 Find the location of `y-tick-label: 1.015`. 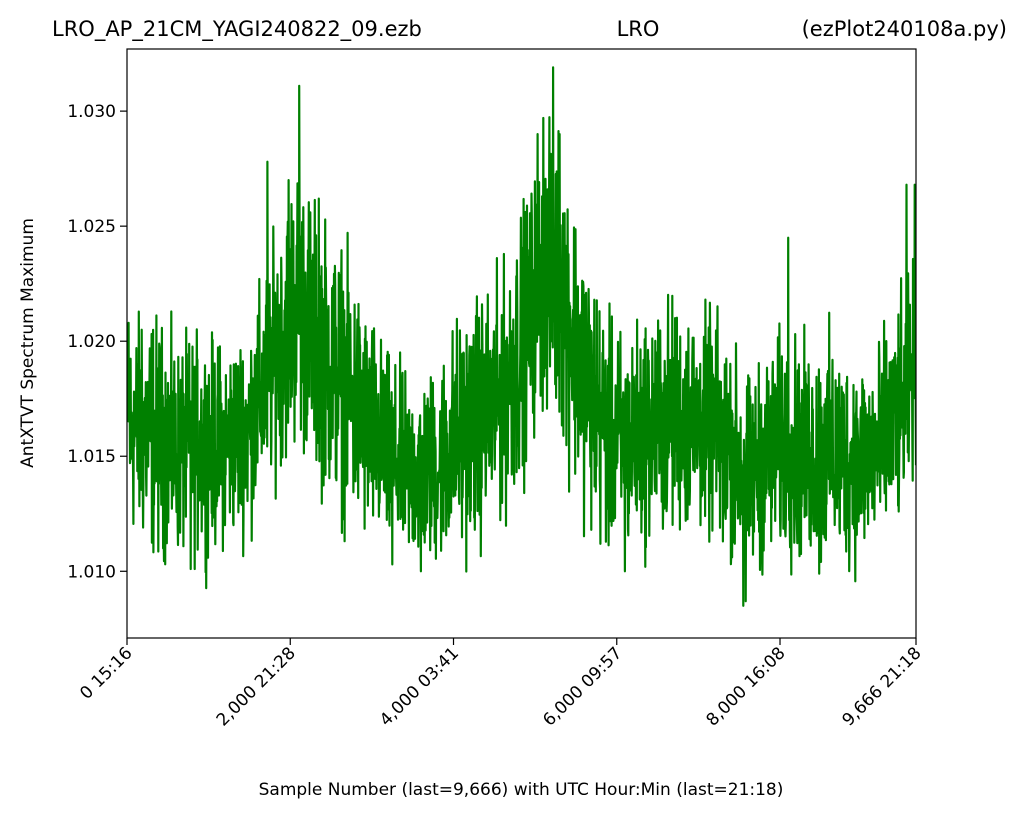

y-tick-label: 1.015 is located at coordinates (91, 457).